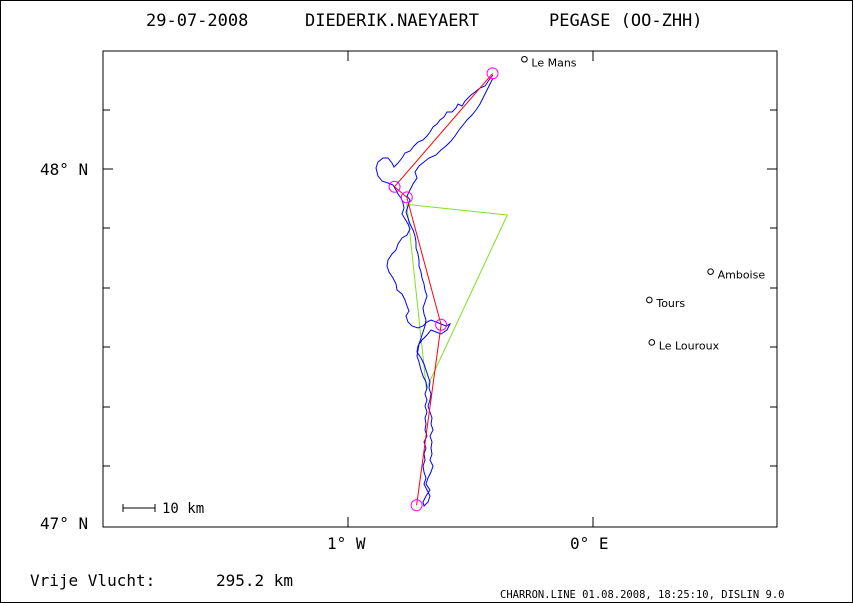 This screenshot has height=603, width=853. I want to click on scale-bar, so click(139, 508).